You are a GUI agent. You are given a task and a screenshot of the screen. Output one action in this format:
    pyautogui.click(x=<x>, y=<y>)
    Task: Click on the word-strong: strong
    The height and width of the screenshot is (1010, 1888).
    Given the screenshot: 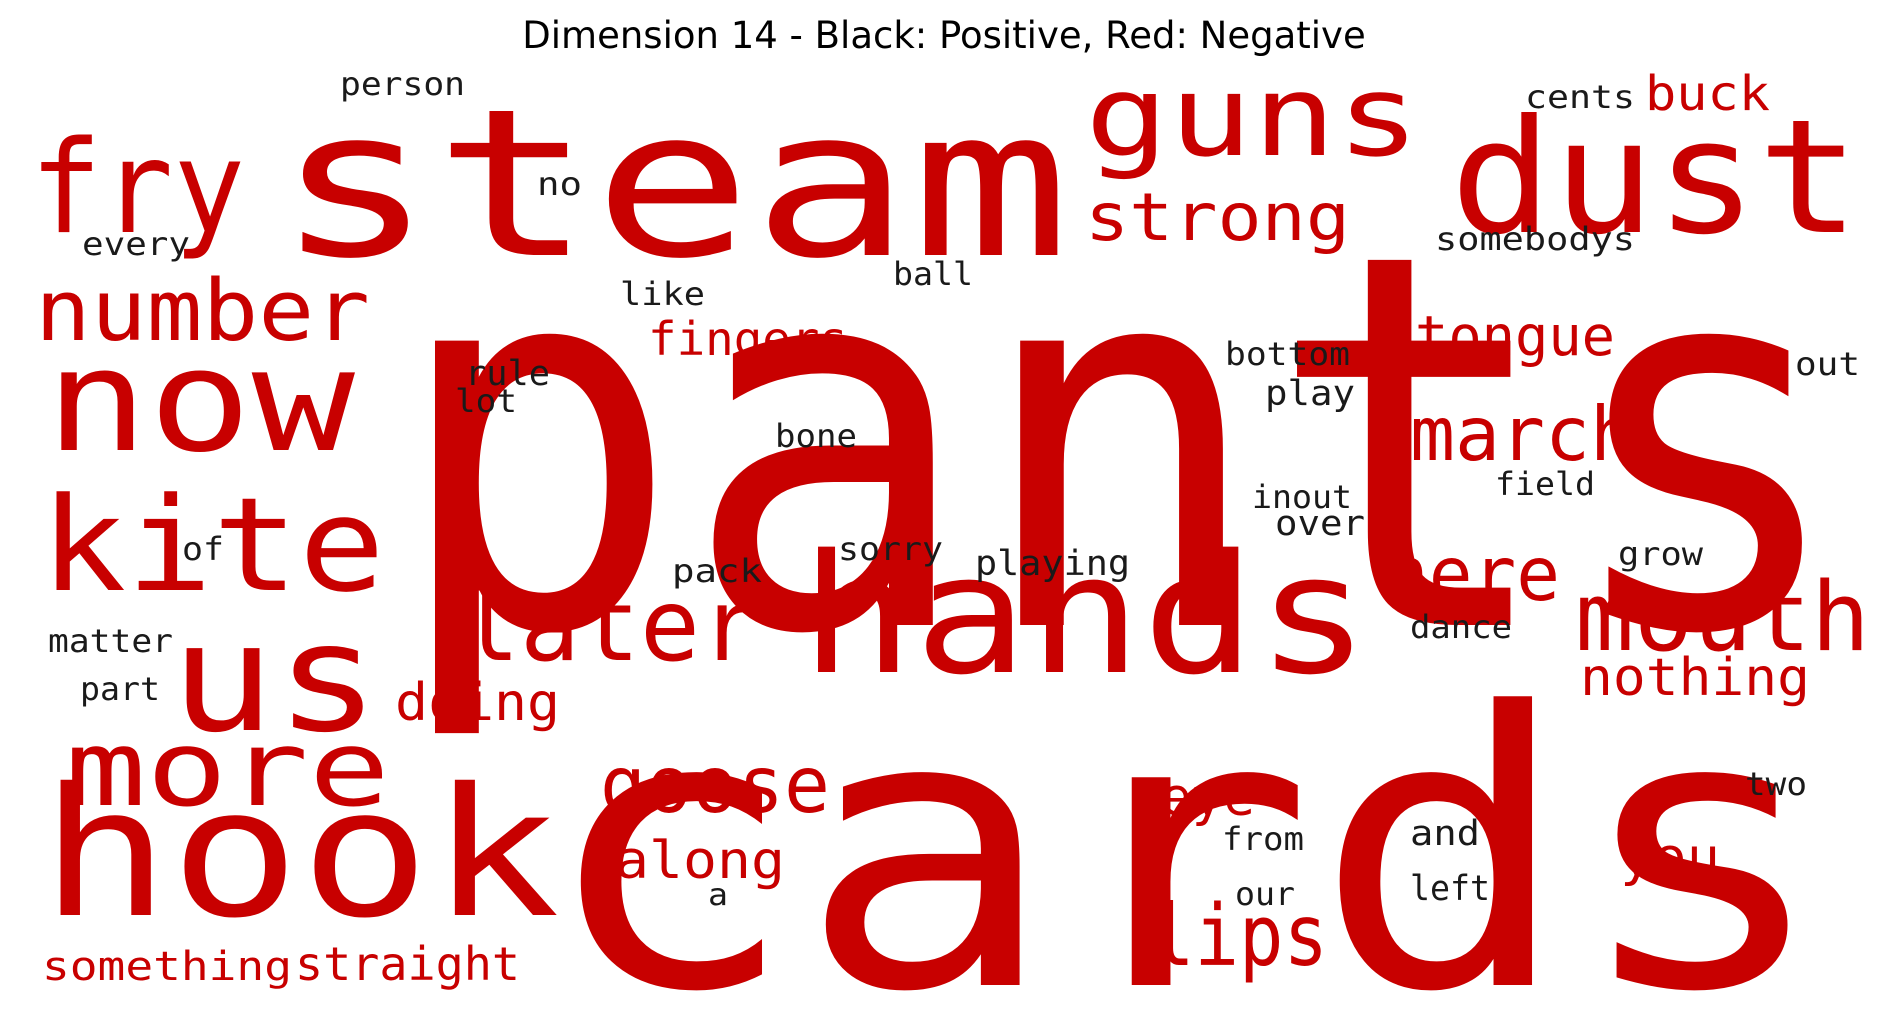 What is the action you would take?
    pyautogui.click(x=1217, y=217)
    